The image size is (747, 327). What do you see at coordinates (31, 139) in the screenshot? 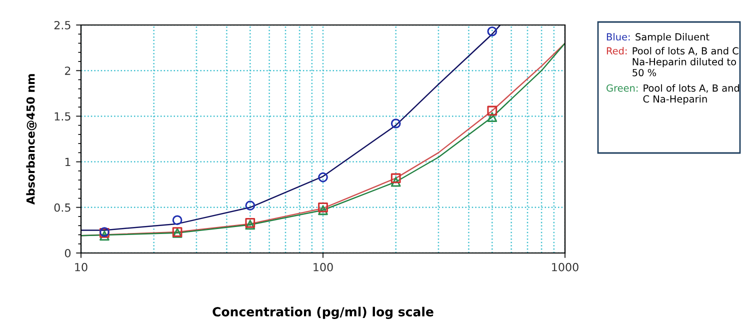
I see `y-axis-title: Absorbance@450 nm` at bounding box center [31, 139].